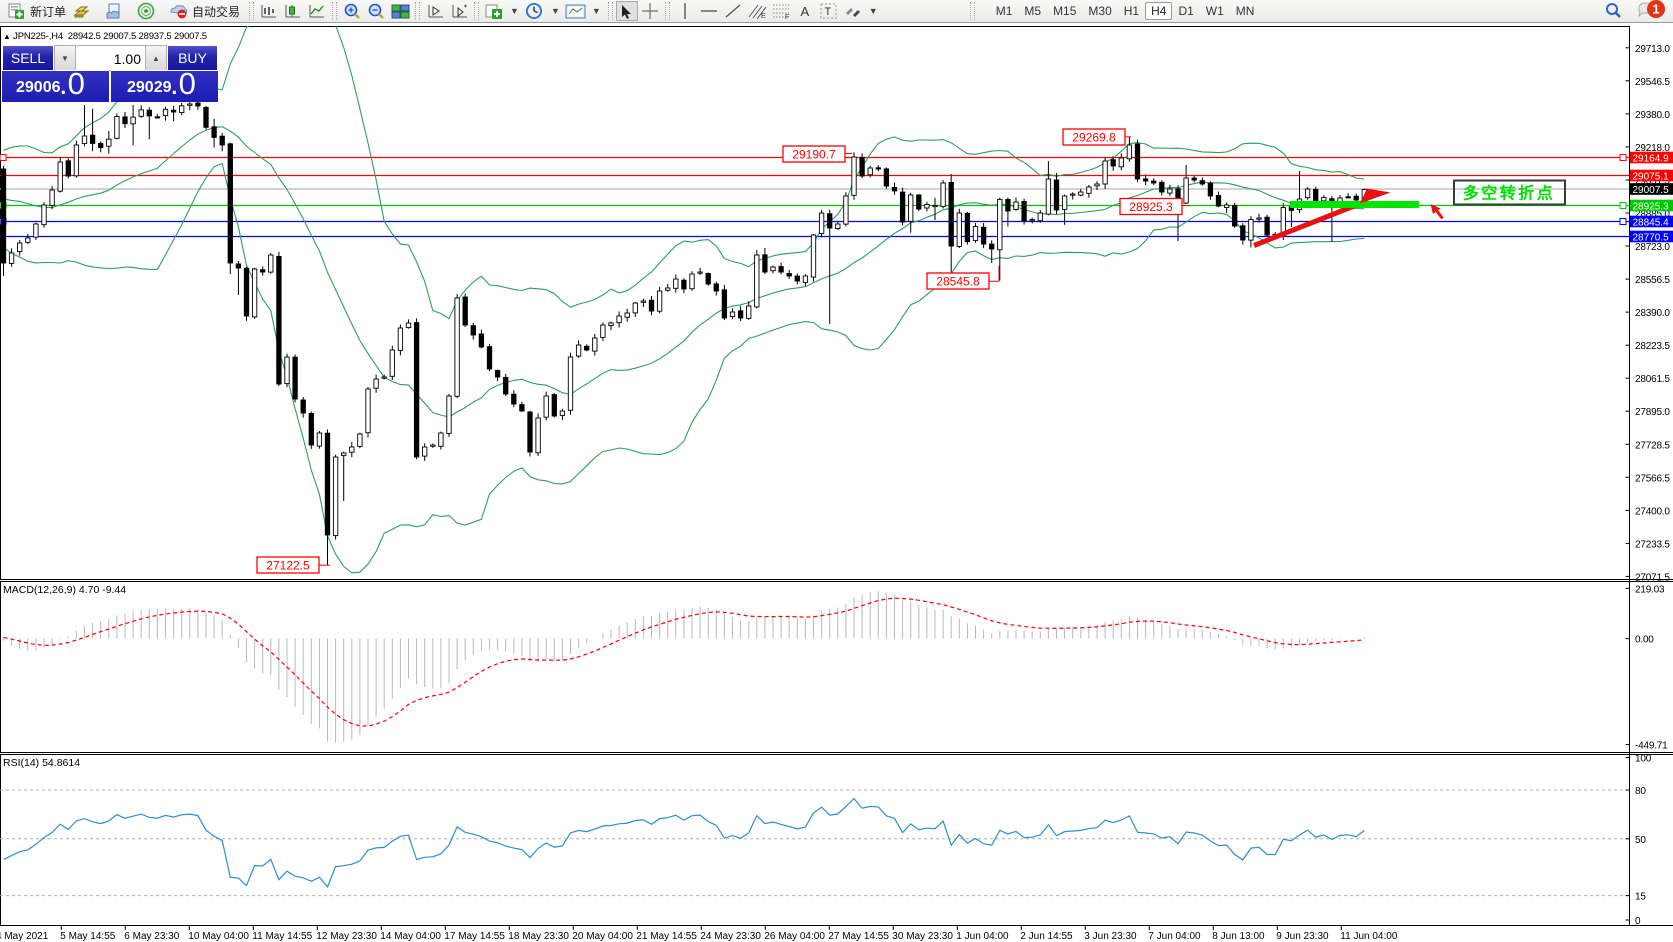  Describe the element at coordinates (958, 282) in the screenshot. I see `svg-text: 28545.8` at that location.